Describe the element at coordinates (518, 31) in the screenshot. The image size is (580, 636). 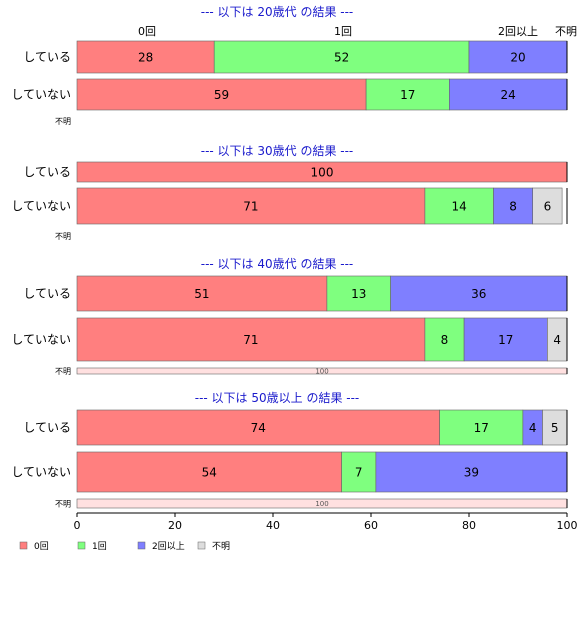
I see `top-category-label: 2回以上` at that location.